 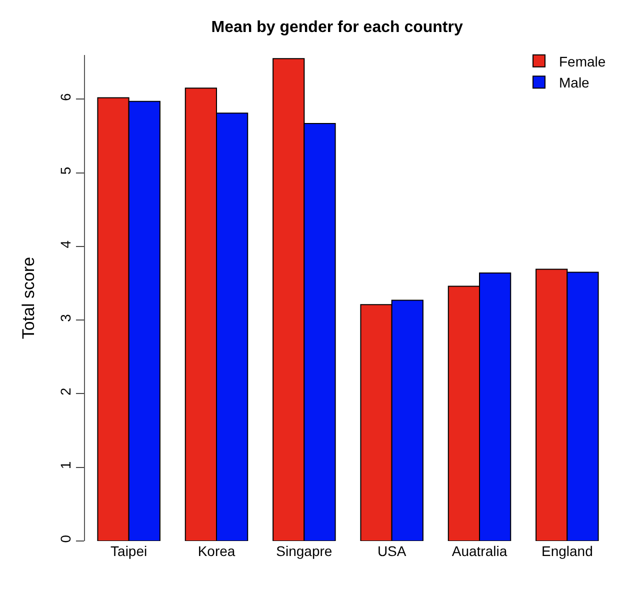 I want to click on y-tick-label: 0, so click(x=65, y=538).